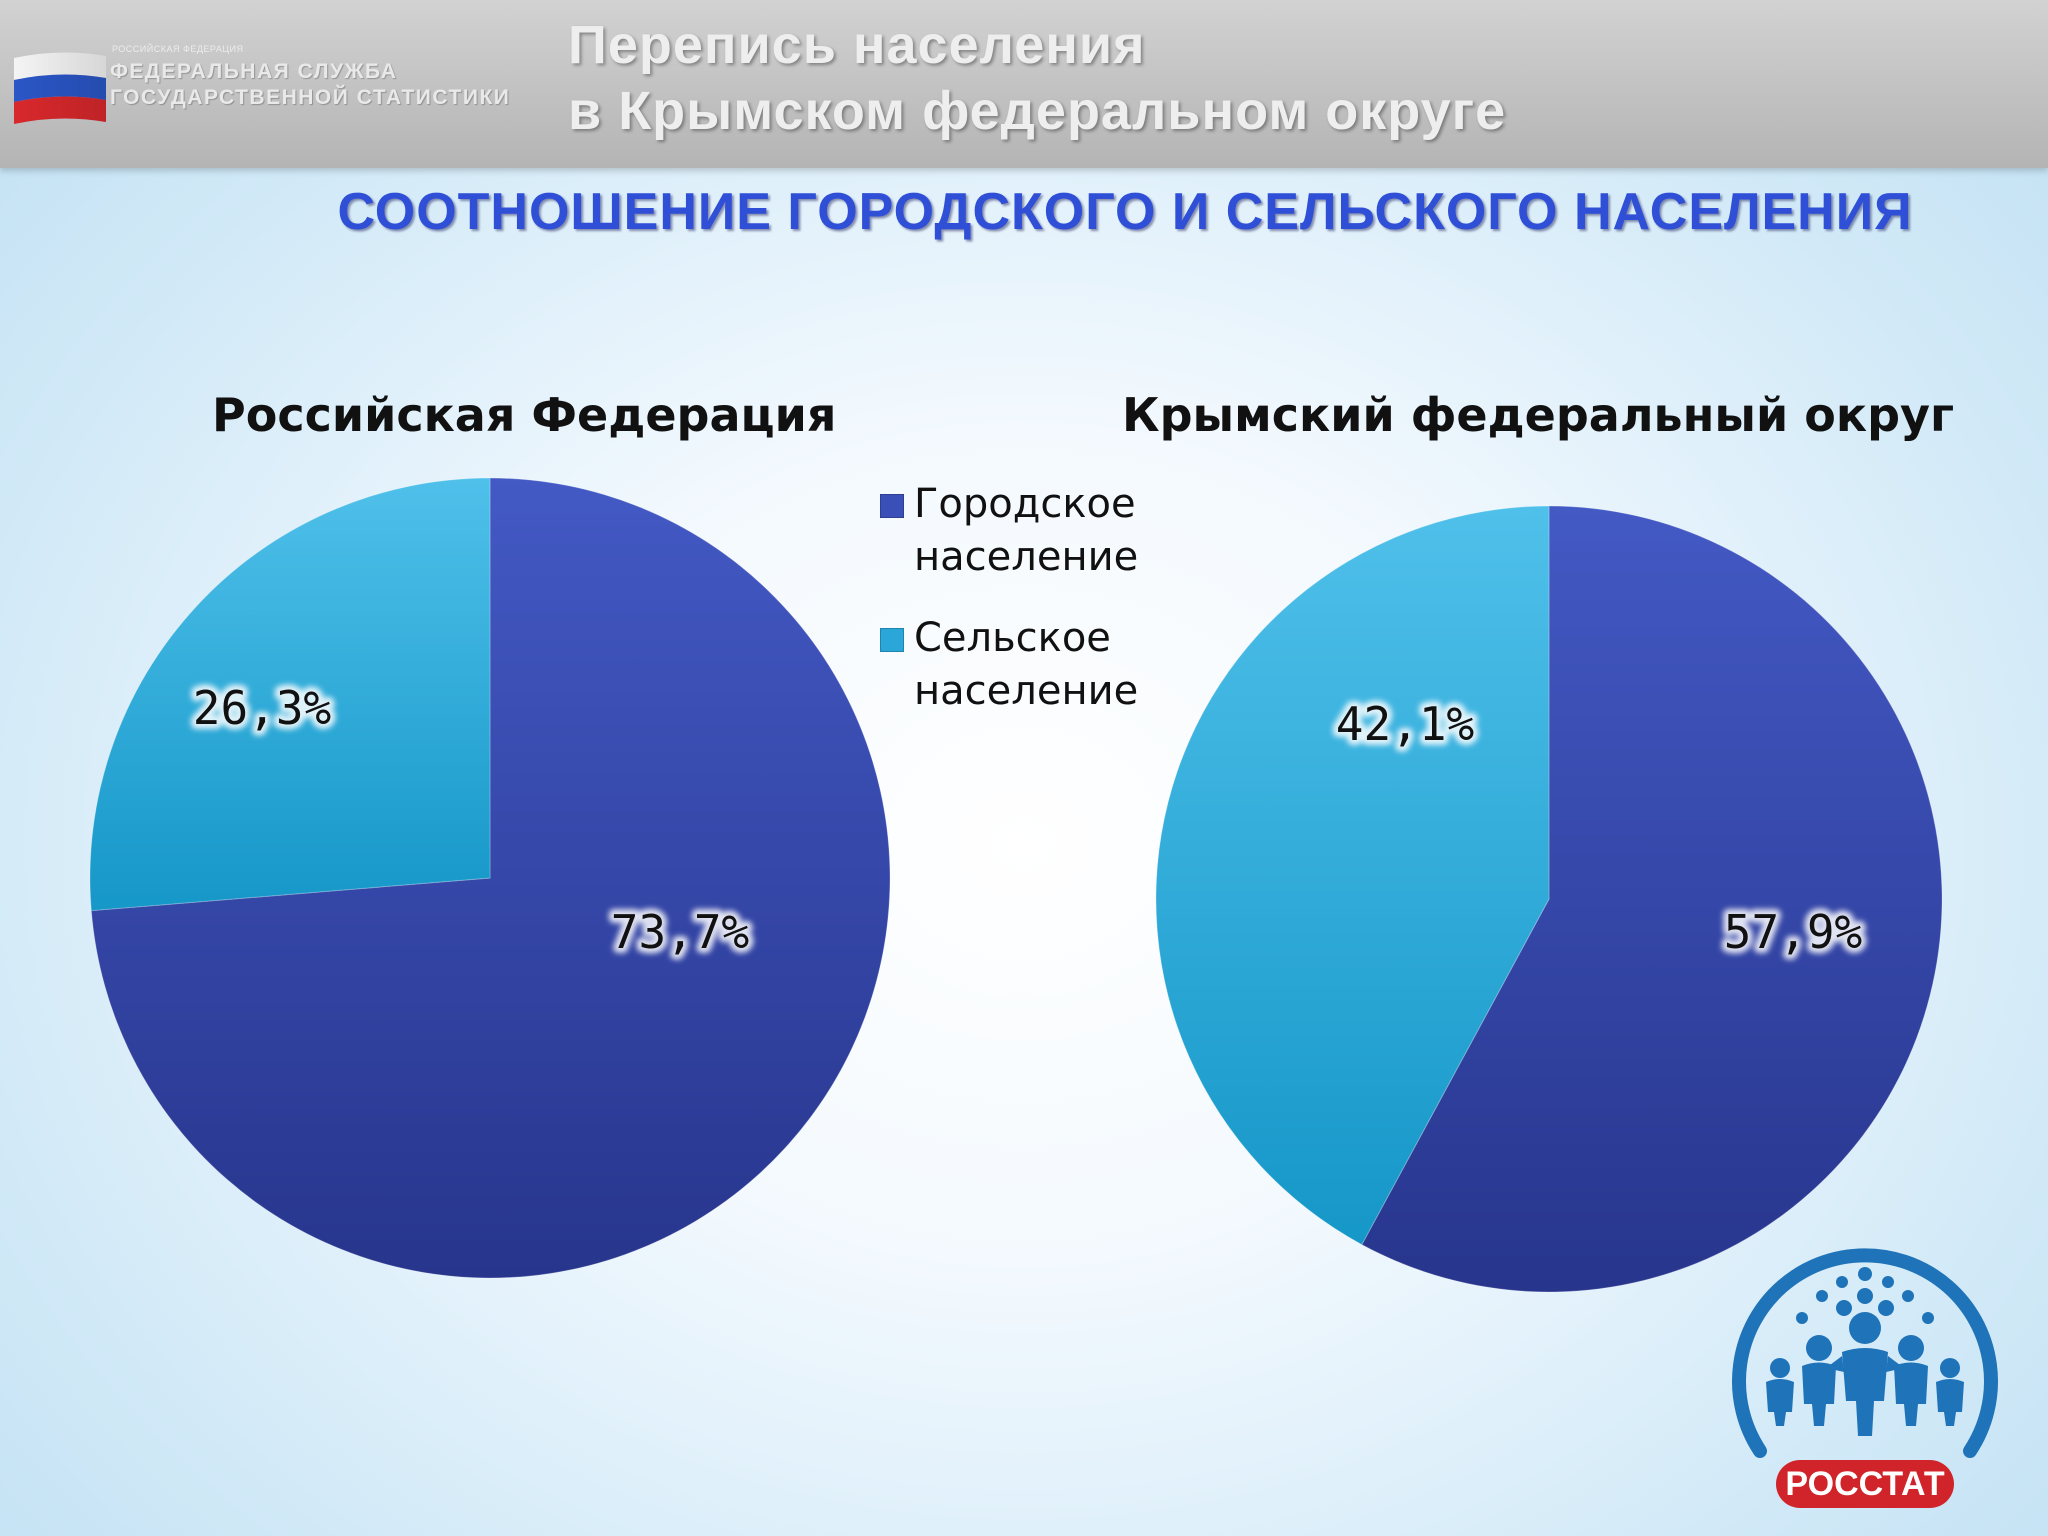  I want to click on data-label-glow-rural: 42,1%, so click(1405, 724).